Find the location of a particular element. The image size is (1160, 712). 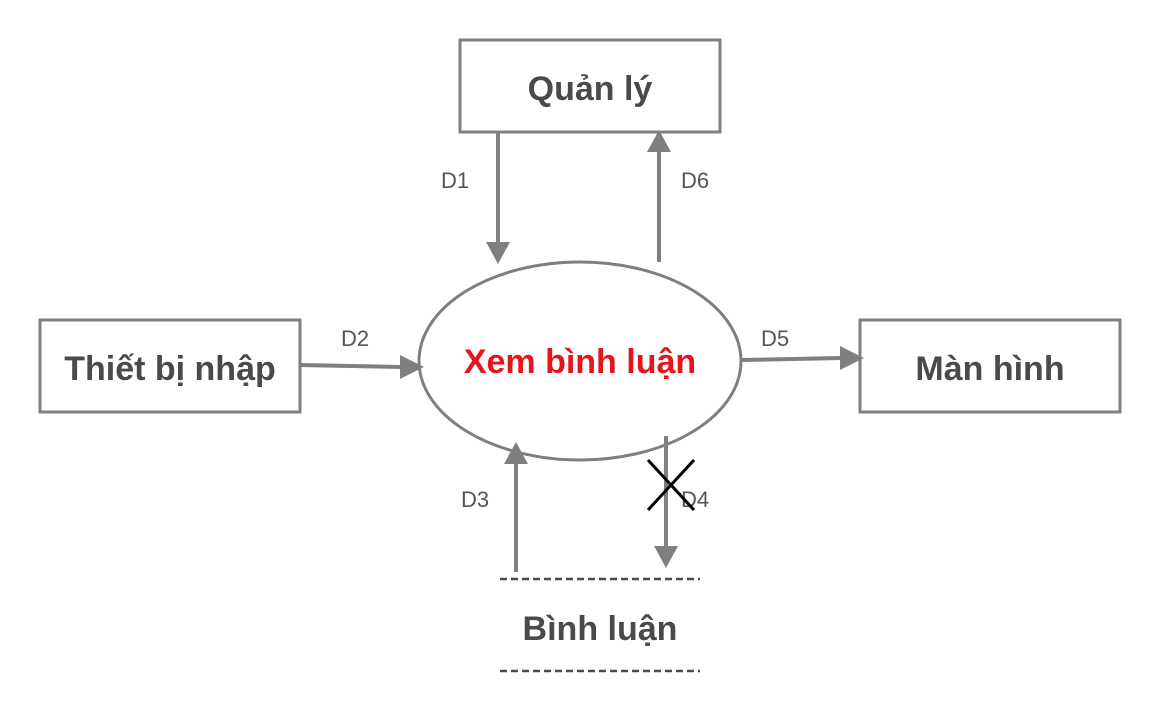

entity-manager: Quản lý is located at coordinates (590, 86).